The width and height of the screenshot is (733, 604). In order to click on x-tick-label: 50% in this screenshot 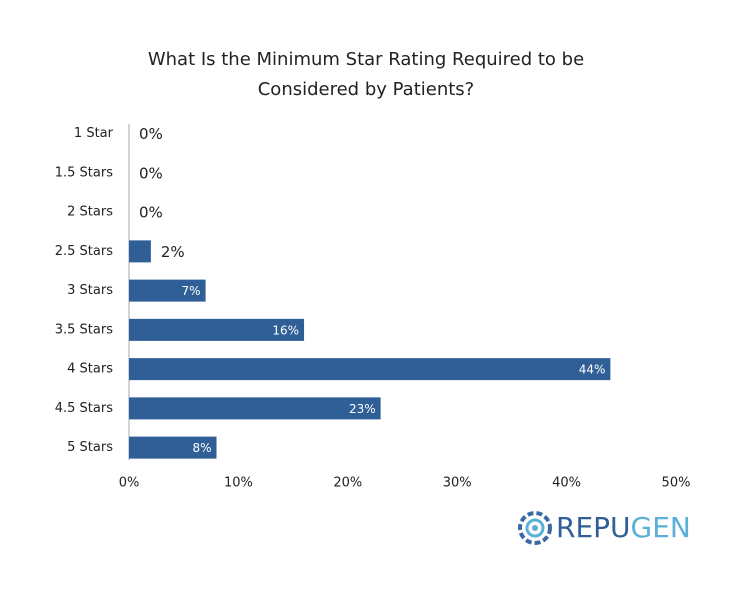, I will do `click(676, 483)`.